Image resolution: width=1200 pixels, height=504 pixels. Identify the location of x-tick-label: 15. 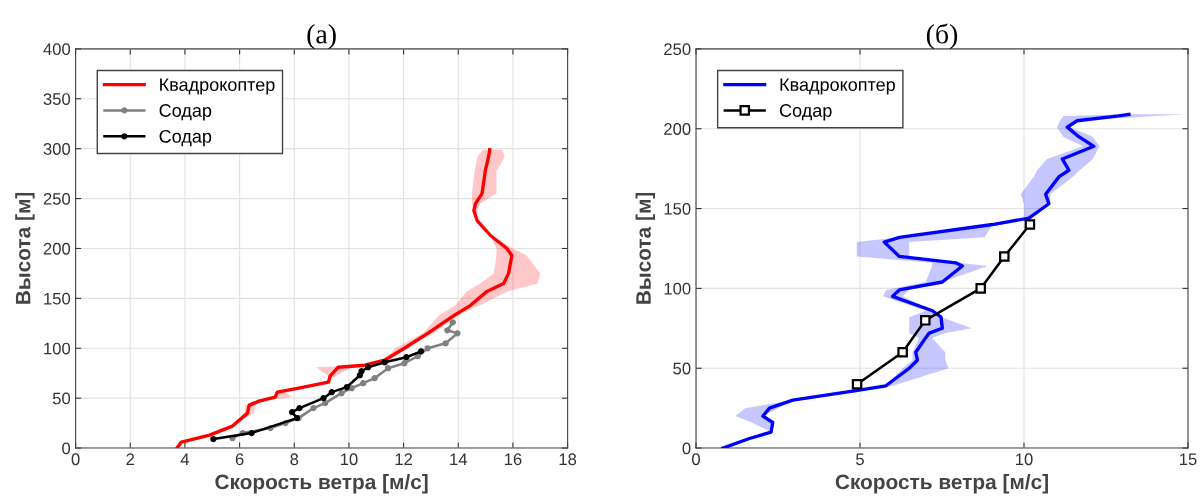
(1188, 459).